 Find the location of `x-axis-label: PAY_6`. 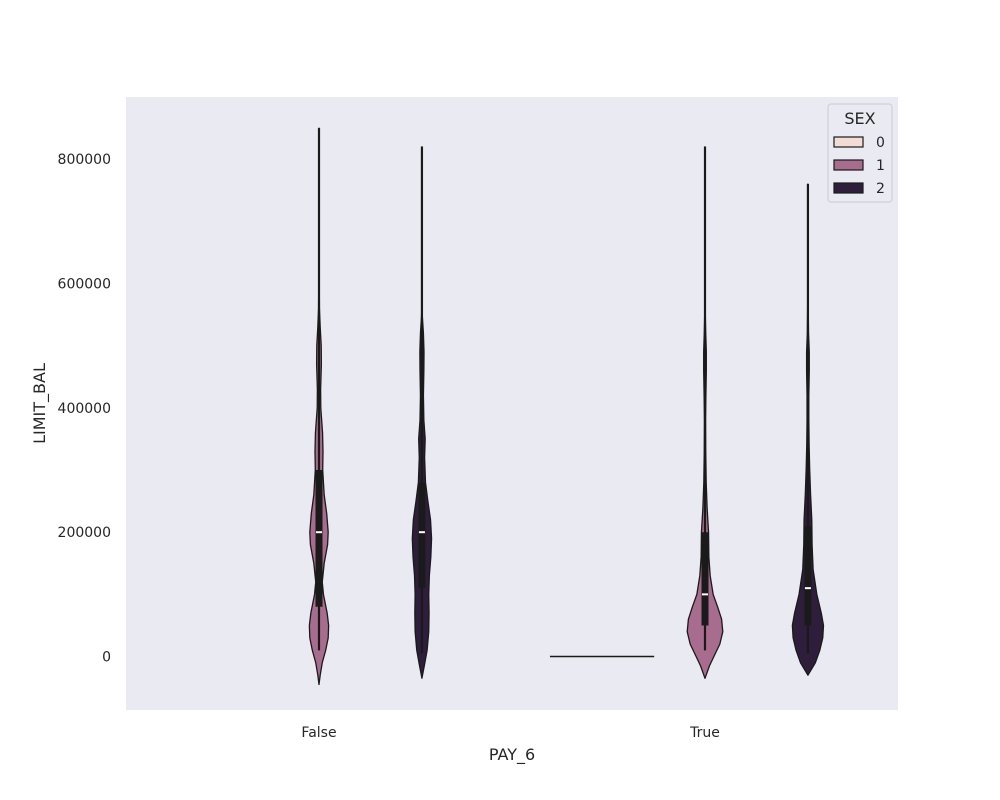

x-axis-label: PAY_6 is located at coordinates (512, 755).